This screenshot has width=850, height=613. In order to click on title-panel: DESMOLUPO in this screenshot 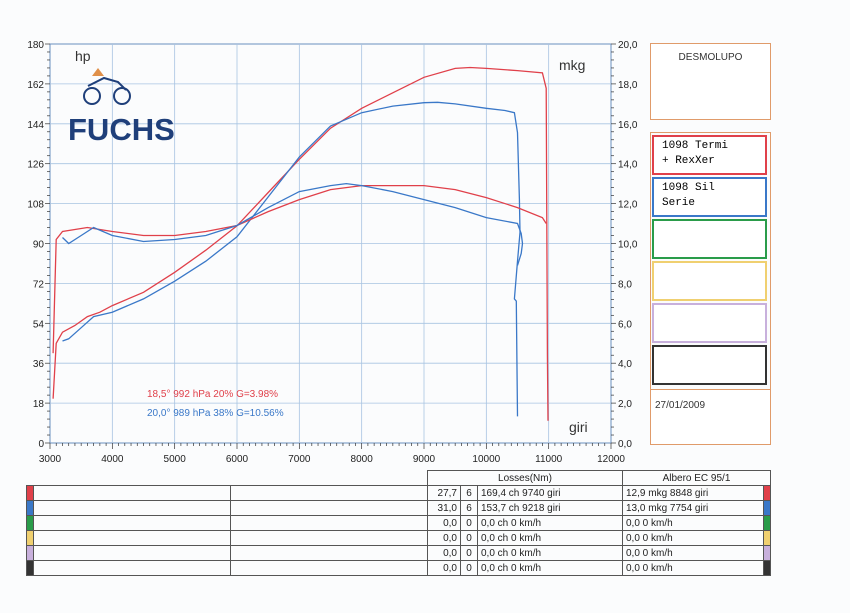, I will do `click(710, 81)`.